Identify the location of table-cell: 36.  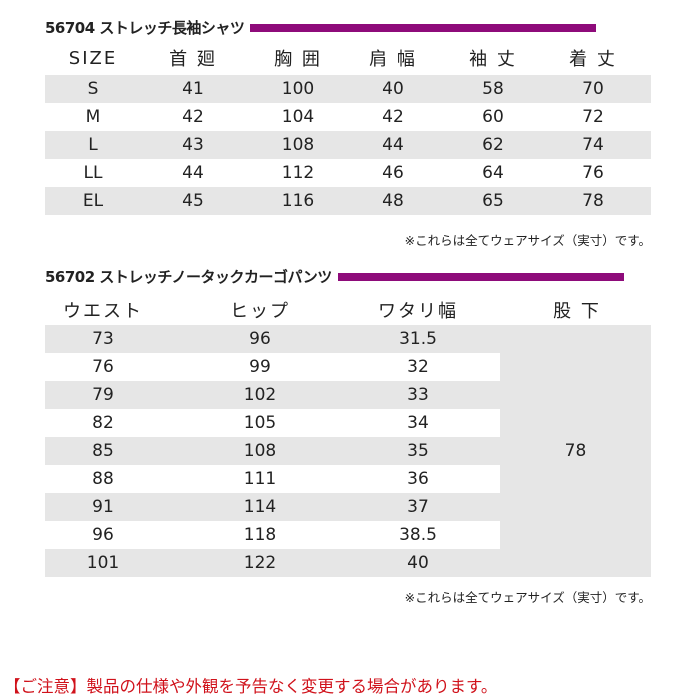
(418, 479).